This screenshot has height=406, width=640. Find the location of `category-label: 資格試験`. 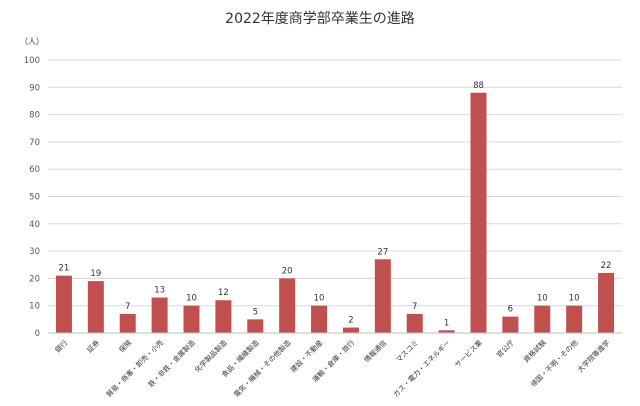

category-label: 資格試験 is located at coordinates (535, 351).